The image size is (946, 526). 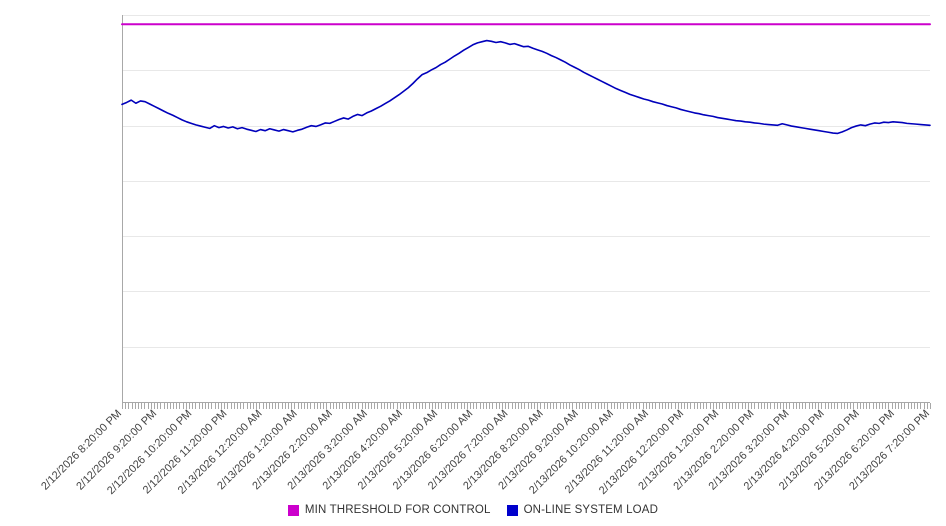 What do you see at coordinates (512, 510) in the screenshot?
I see `legend-swatch-system-load` at bounding box center [512, 510].